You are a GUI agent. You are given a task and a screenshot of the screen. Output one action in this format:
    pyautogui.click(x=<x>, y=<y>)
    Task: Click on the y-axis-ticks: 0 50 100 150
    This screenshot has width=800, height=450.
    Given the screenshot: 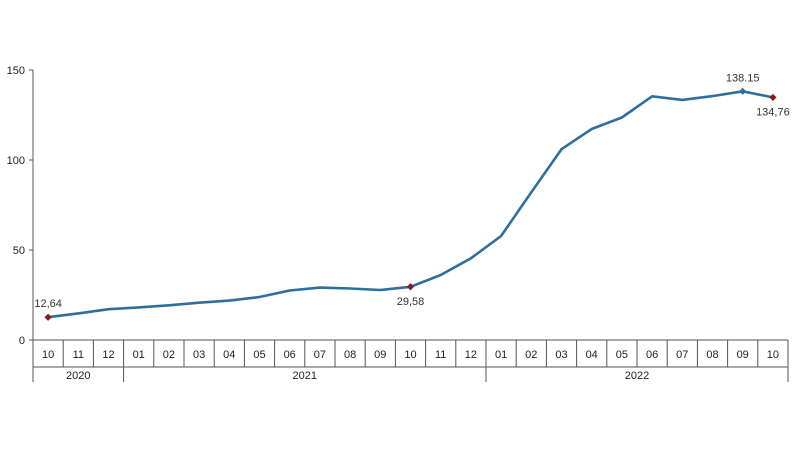 What is the action you would take?
    pyautogui.click(x=20, y=206)
    